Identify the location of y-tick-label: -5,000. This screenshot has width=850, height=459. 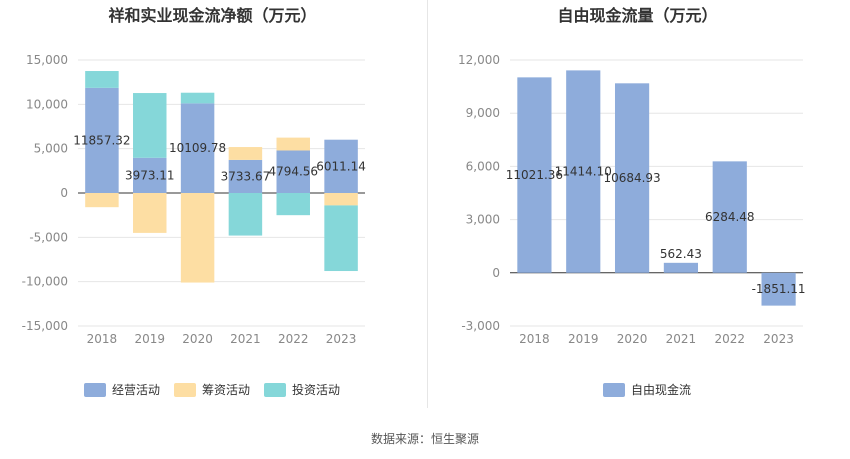
(48, 237).